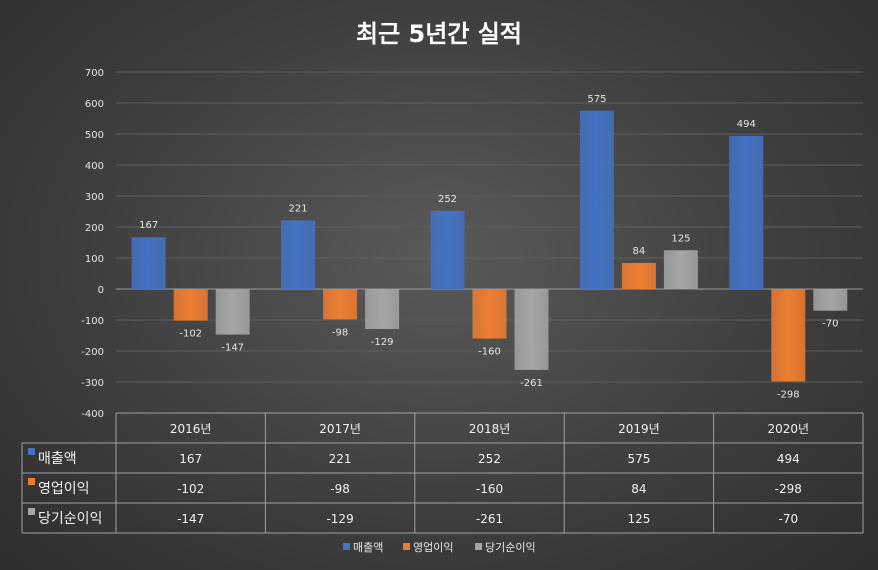  Describe the element at coordinates (638, 459) in the screenshot. I see `table-cell: 575` at that location.